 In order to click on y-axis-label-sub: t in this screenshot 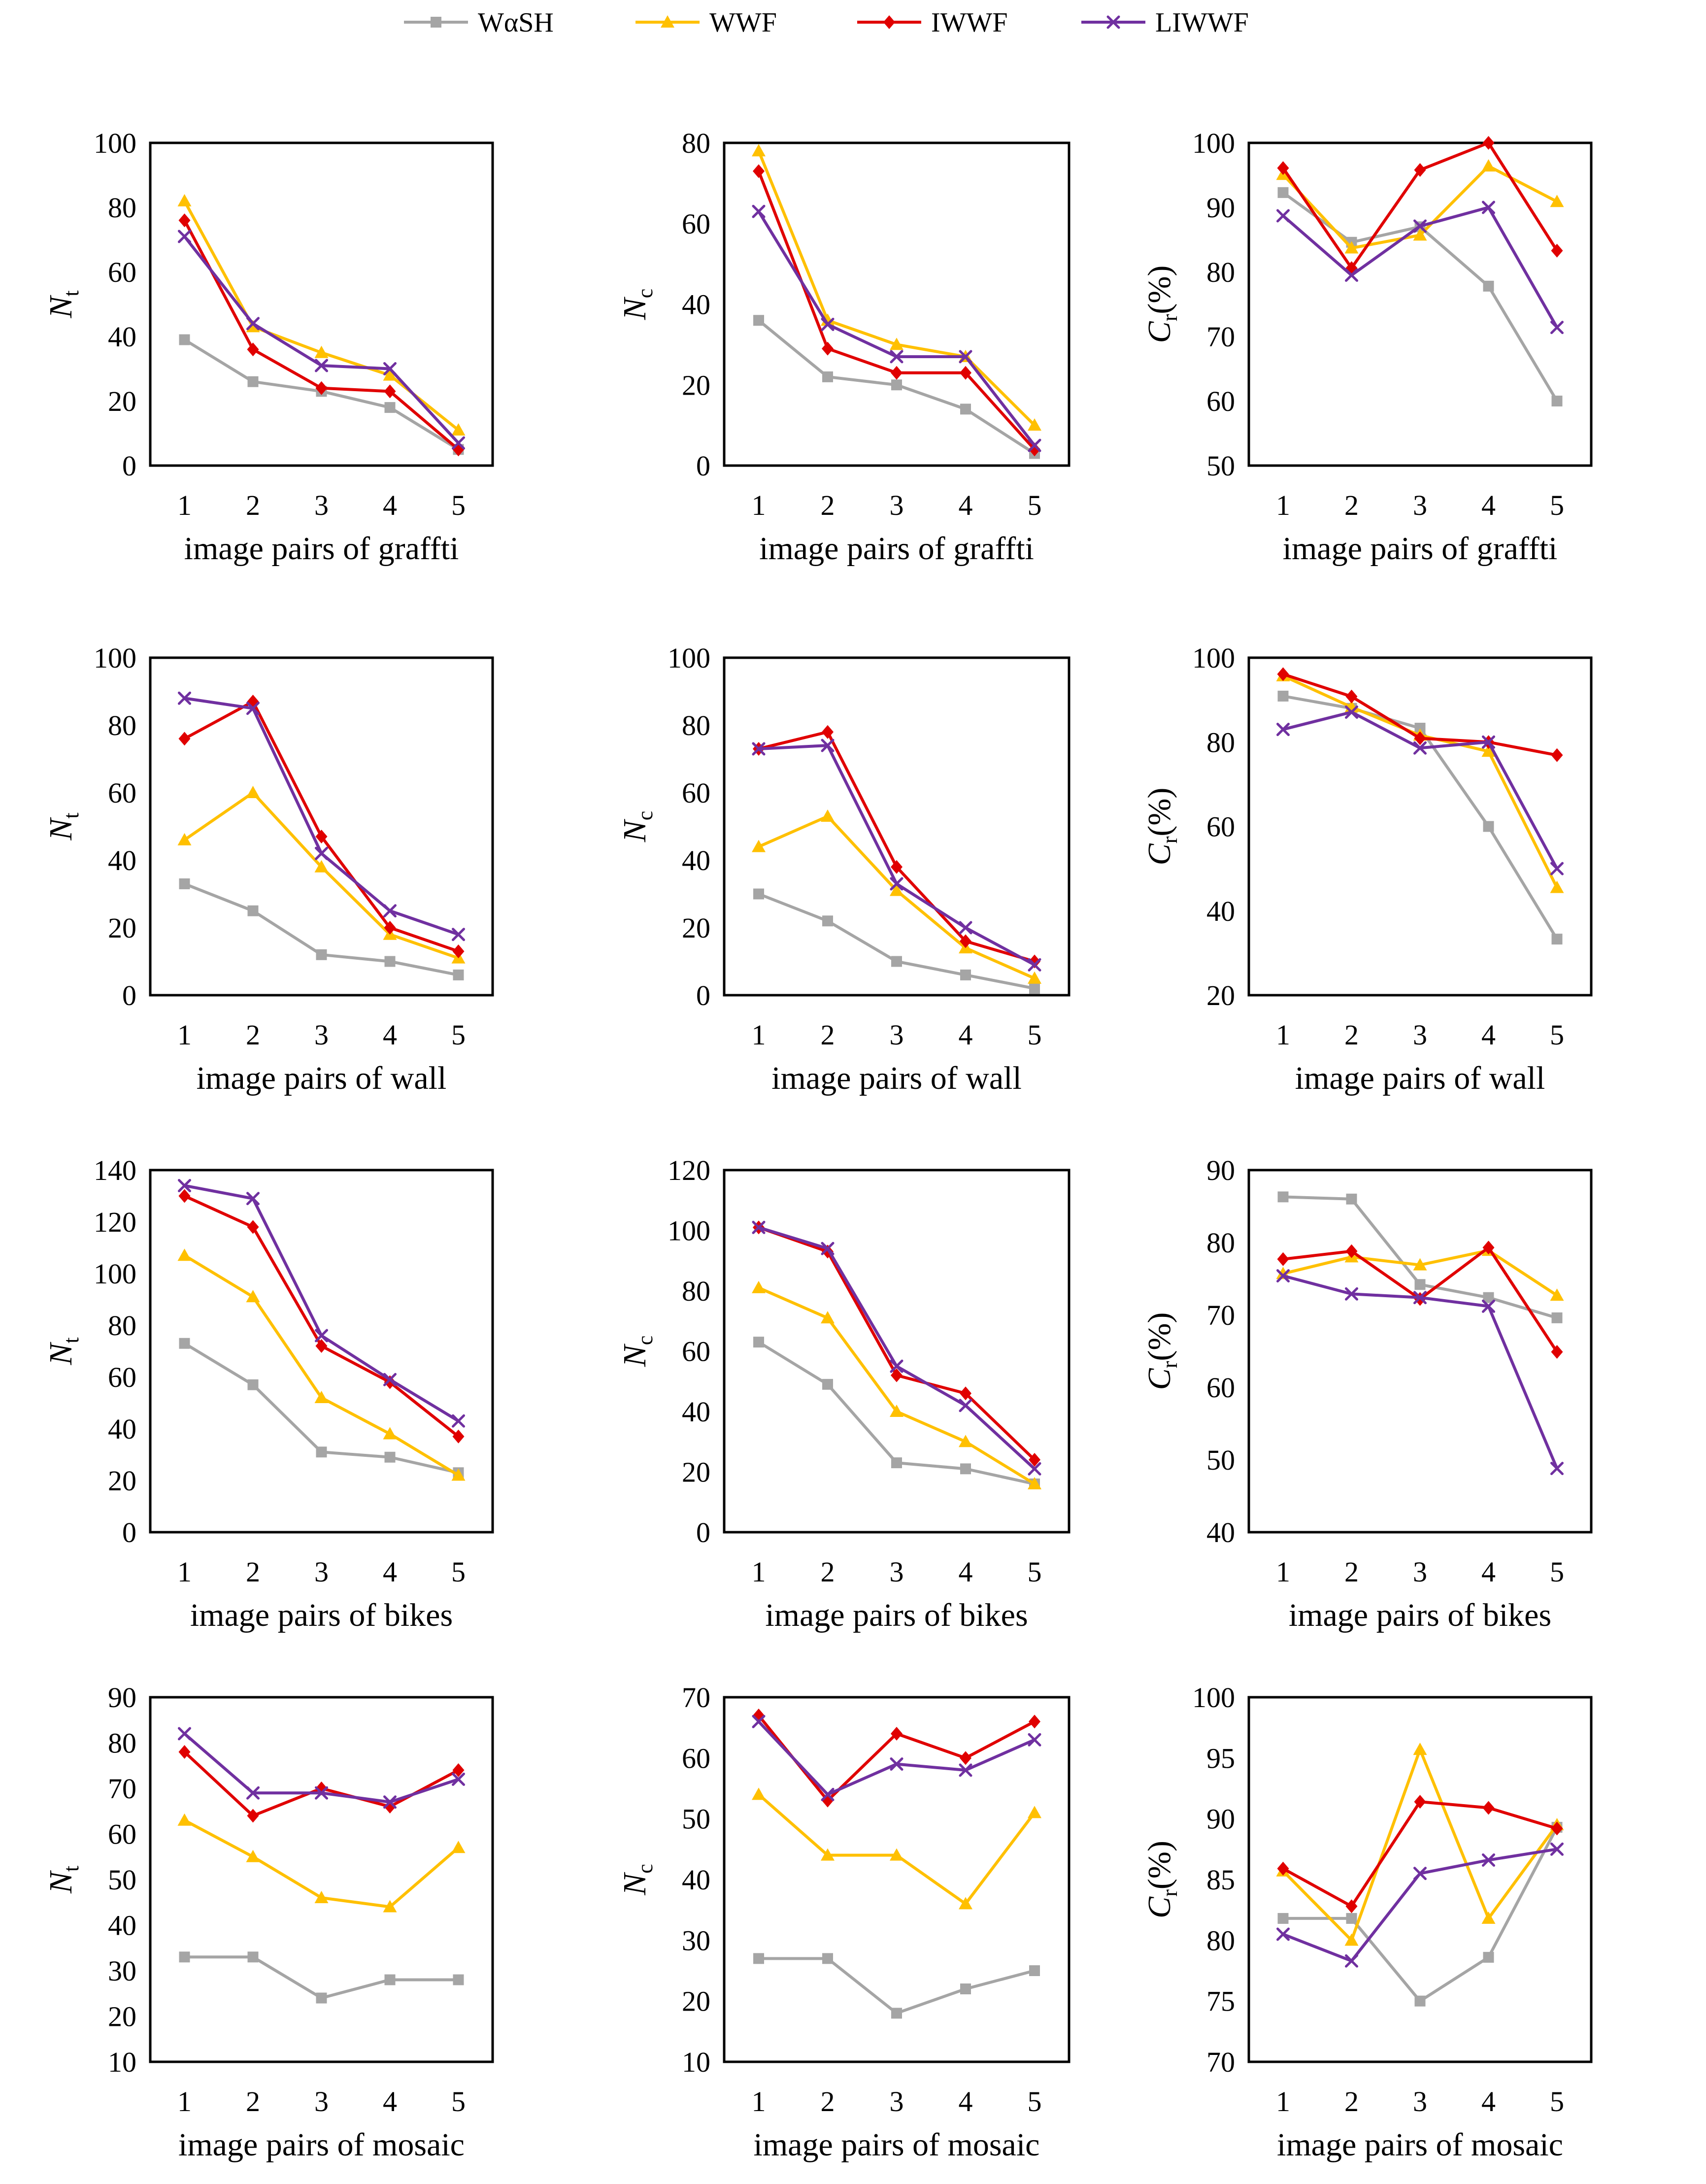, I will do `click(71, 815)`.